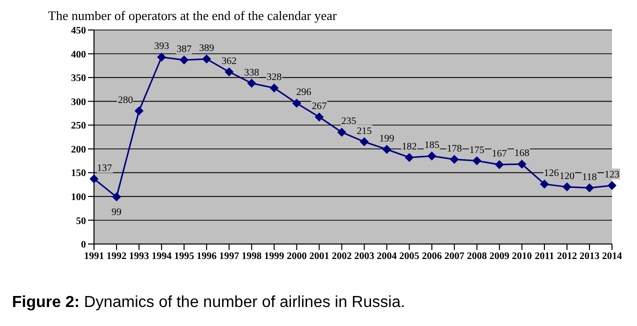  Describe the element at coordinates (589, 256) in the screenshot. I see `x-tick-label: 2013` at that location.